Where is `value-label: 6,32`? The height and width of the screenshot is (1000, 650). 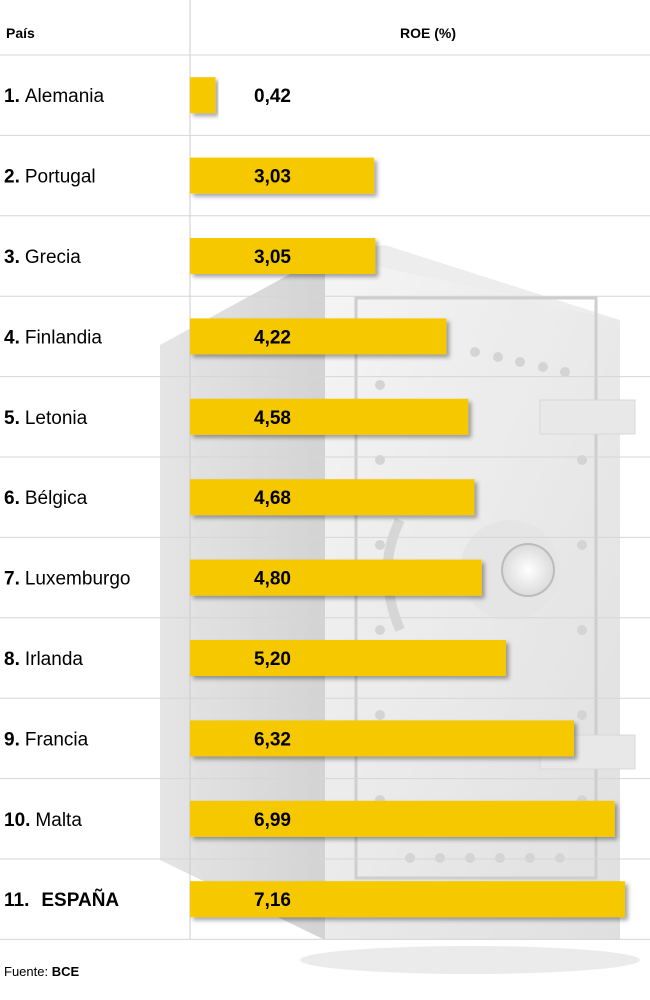 value-label: 6,32 is located at coordinates (272, 739).